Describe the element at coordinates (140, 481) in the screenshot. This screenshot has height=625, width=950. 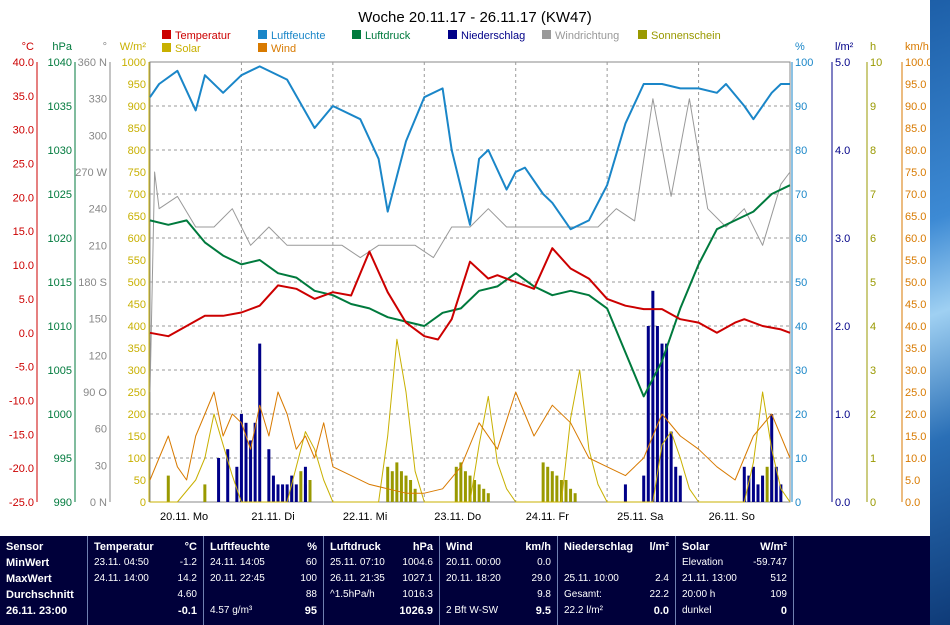
I see `axis-tick-solar: 50` at that location.